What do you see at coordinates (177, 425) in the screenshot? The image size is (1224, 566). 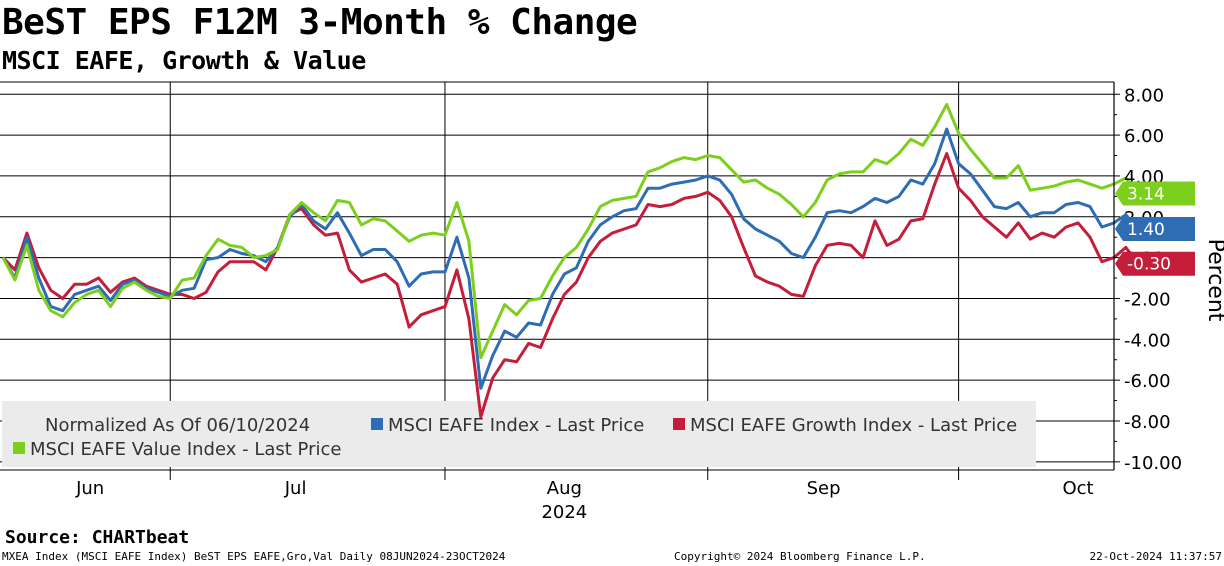 I see `legend-note: Normalized As Of 06/10/2024` at bounding box center [177, 425].